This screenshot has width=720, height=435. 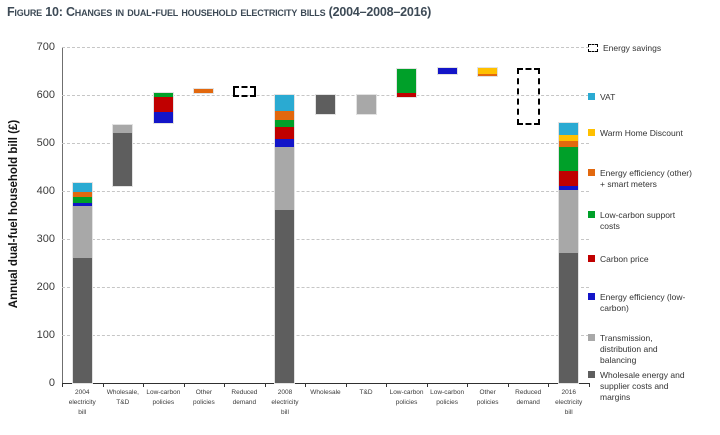 What do you see at coordinates (326, 383) in the screenshot?
I see `x-axis-line` at bounding box center [326, 383].